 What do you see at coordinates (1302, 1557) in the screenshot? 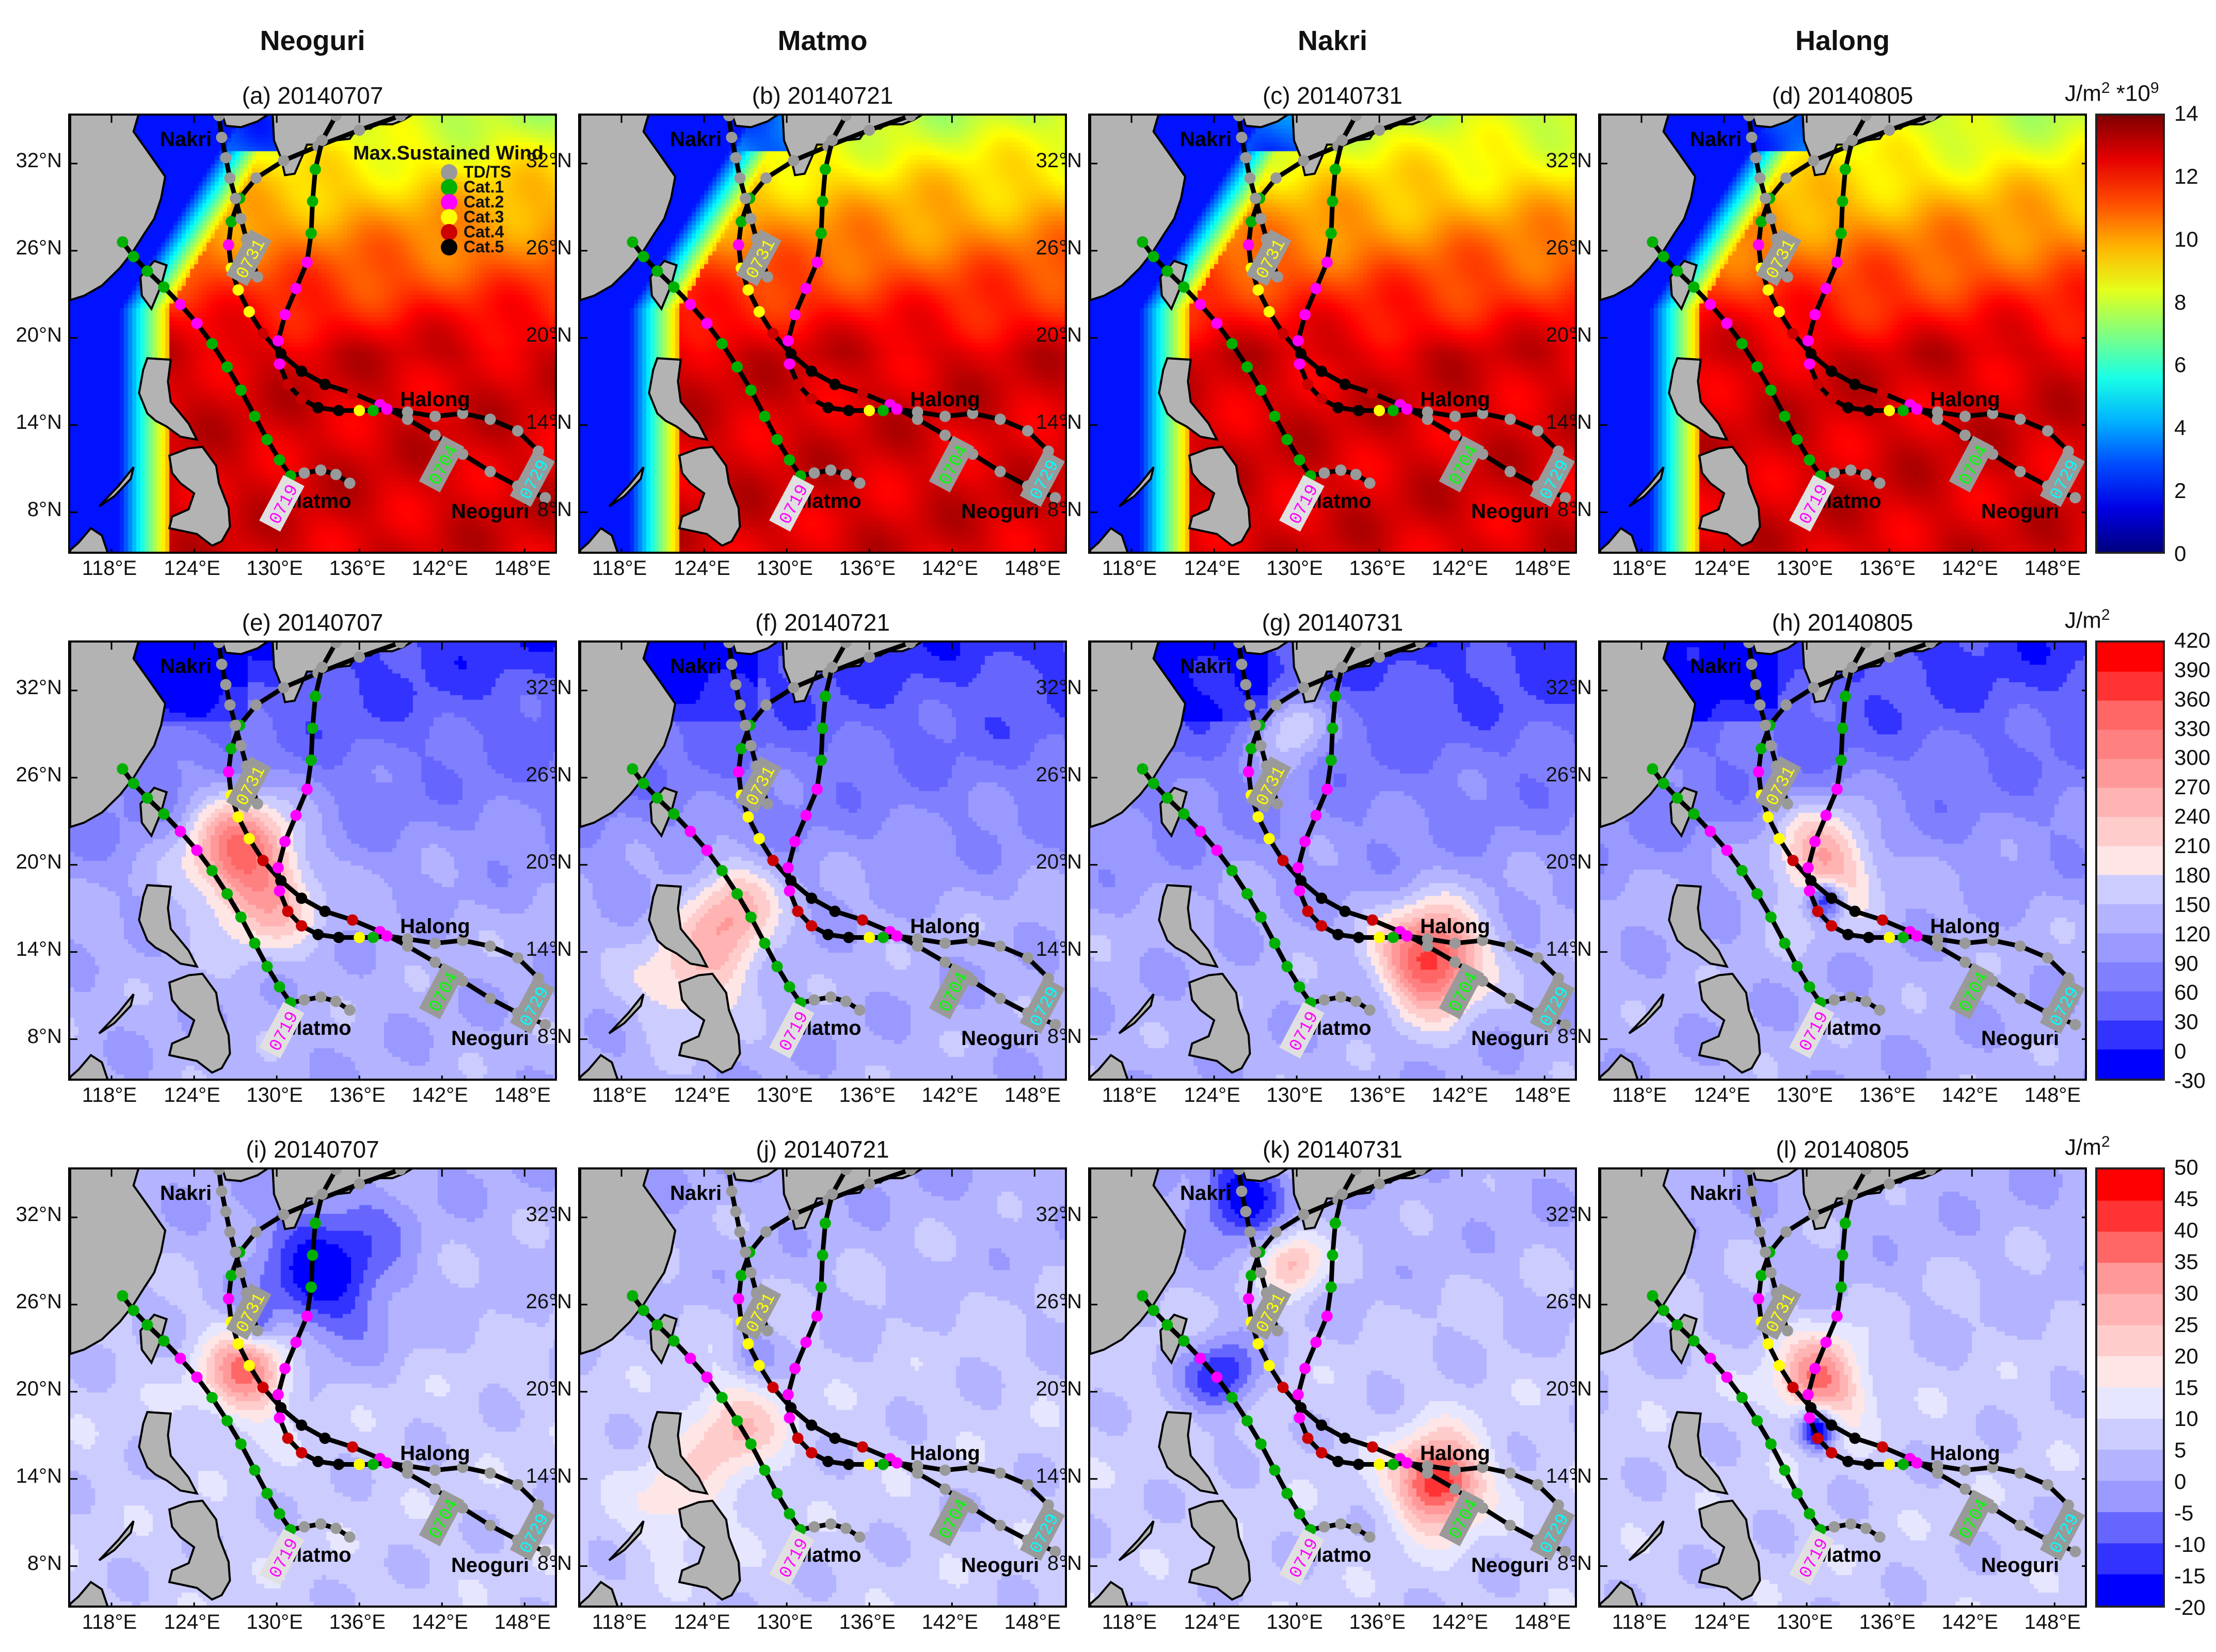
I see `date-tag-background` at bounding box center [1302, 1557].